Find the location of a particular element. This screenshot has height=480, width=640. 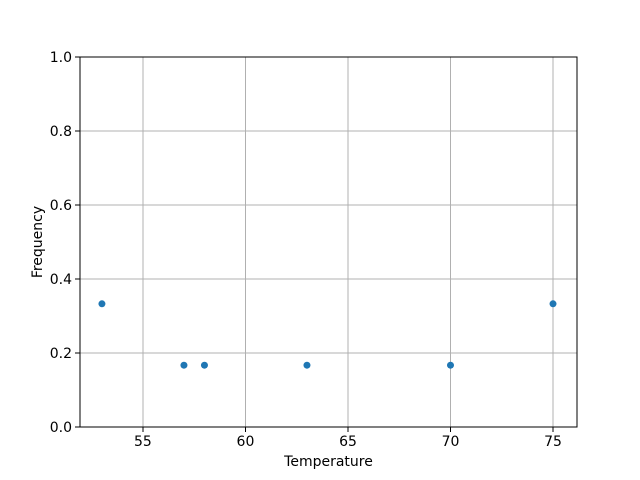

y-axis-label: Frequency is located at coordinates (38, 242).